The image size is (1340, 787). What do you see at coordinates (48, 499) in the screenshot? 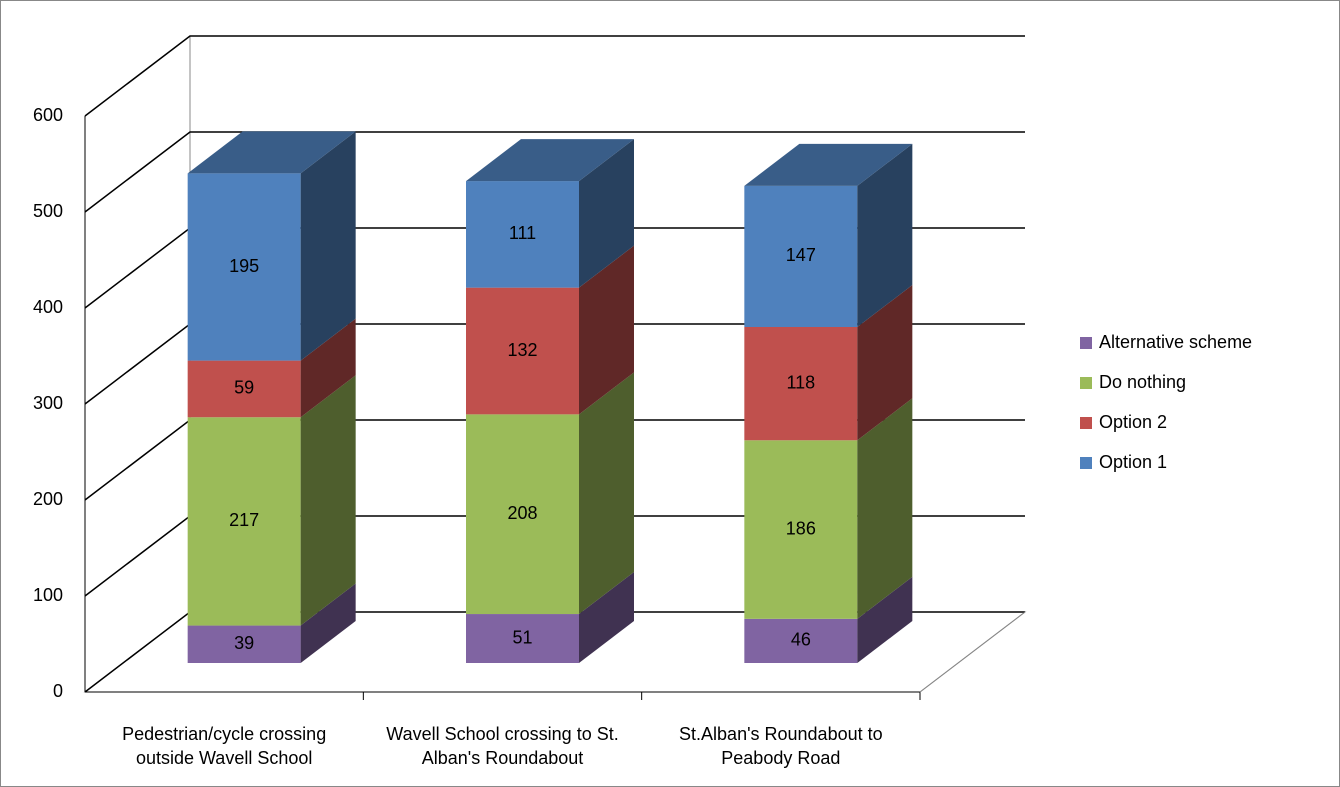
I see `y-tick-label: 200` at bounding box center [48, 499].